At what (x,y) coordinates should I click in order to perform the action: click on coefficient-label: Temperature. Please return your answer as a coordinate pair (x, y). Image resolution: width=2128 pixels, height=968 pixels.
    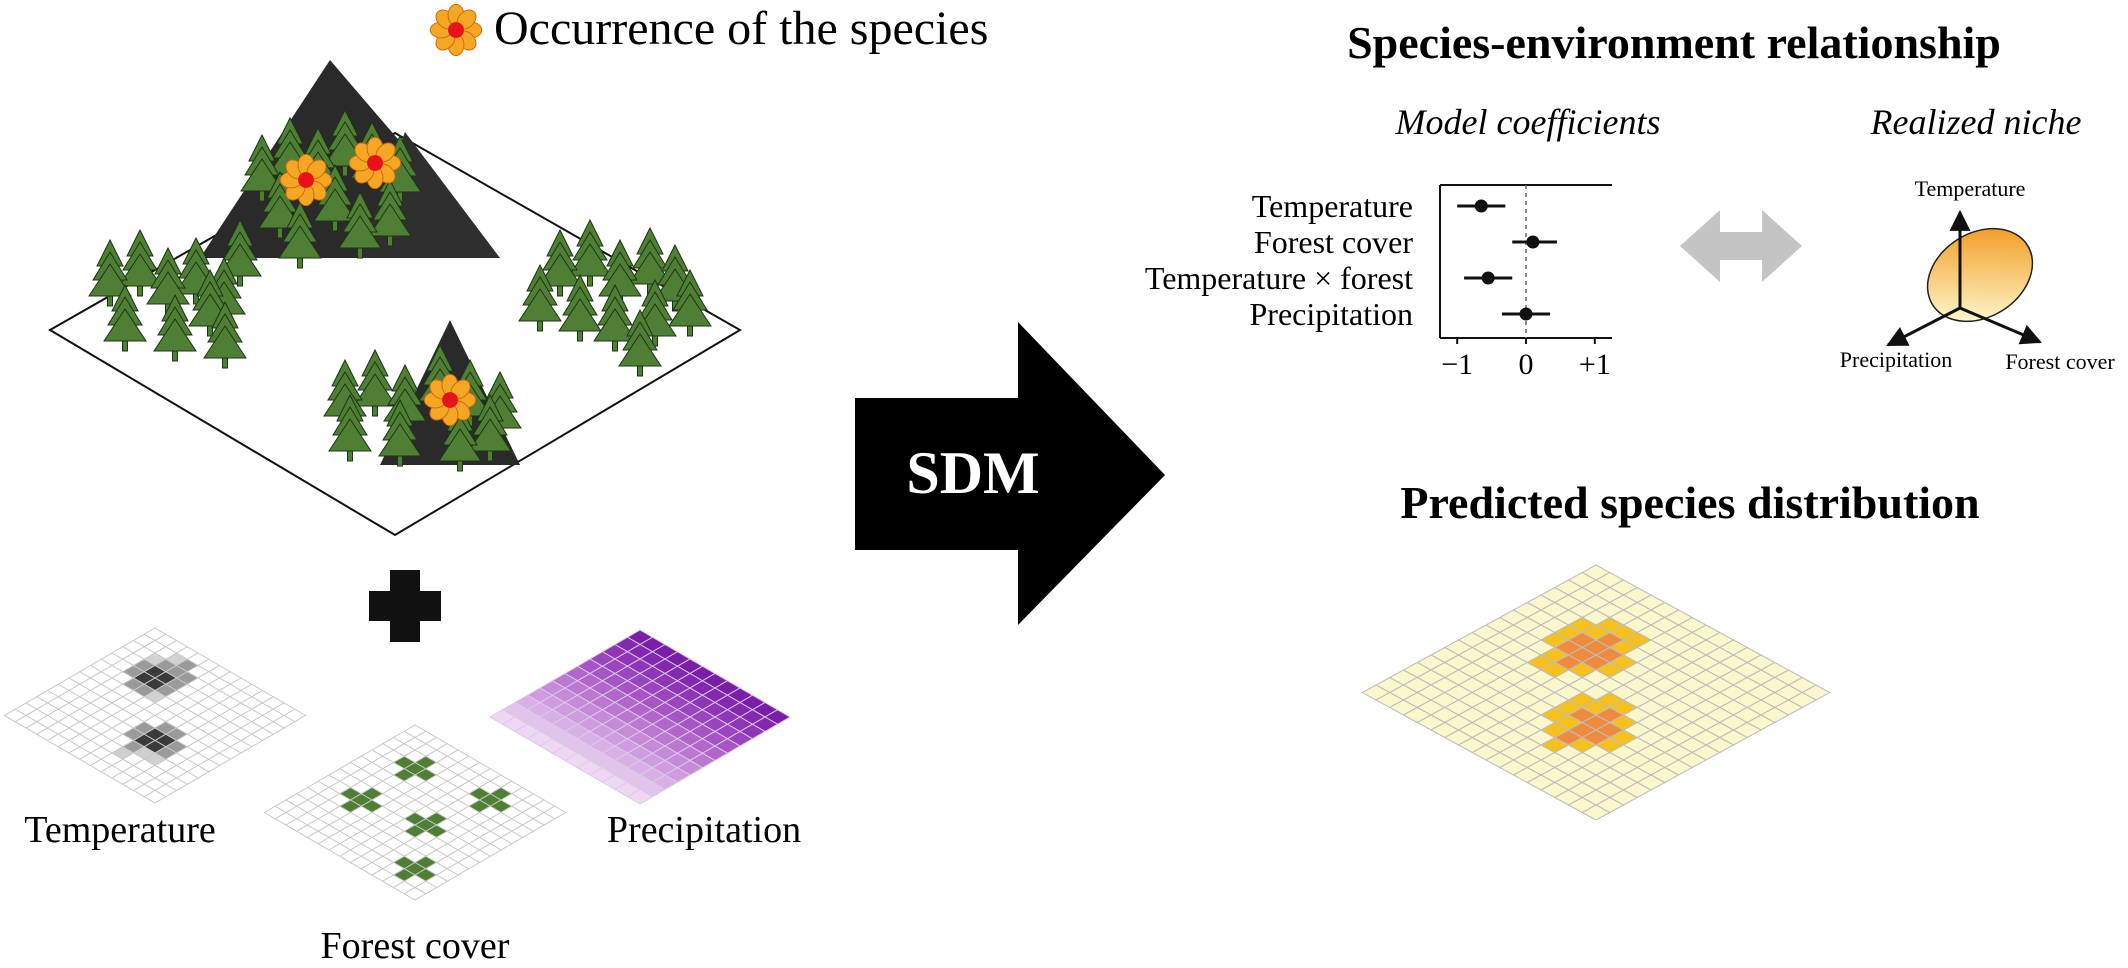
    Looking at the image, I should click on (1332, 206).